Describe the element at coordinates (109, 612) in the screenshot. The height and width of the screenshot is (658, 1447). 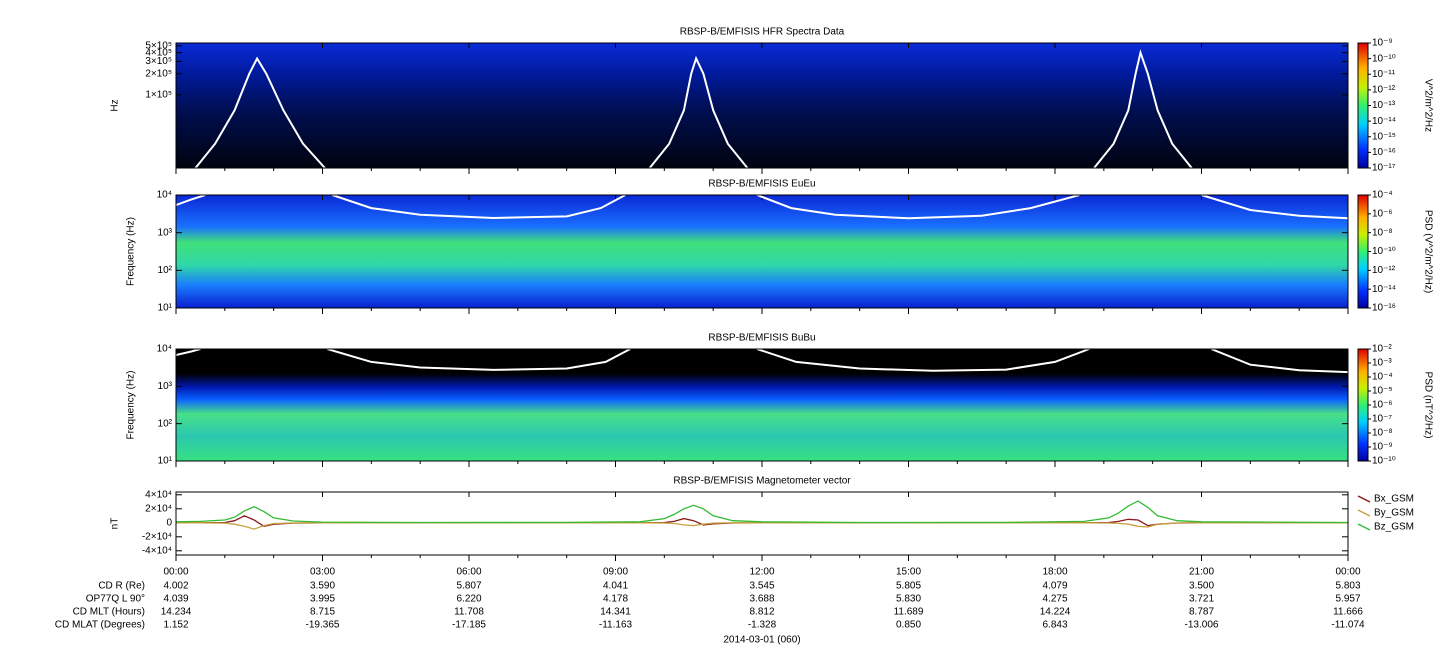
I see `ephemeris-label: CD MLT (Hours)` at that location.